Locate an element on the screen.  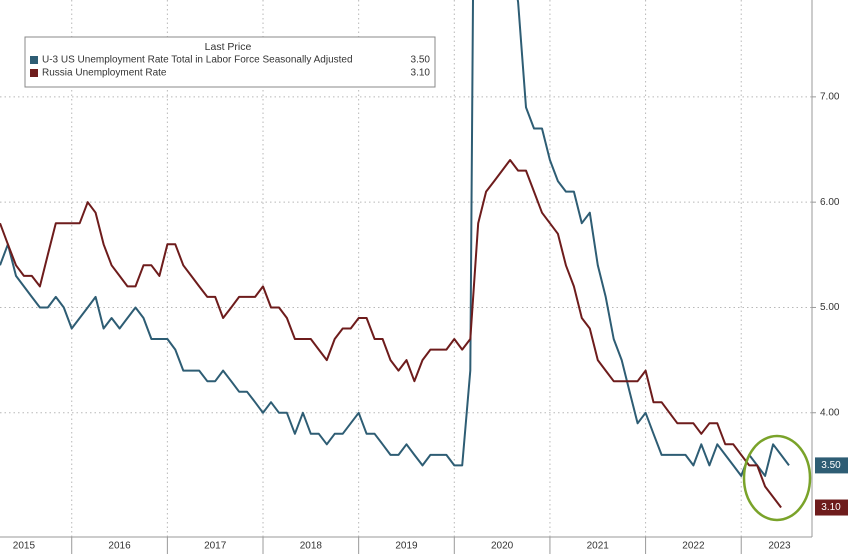
x-tick-label: 2015 is located at coordinates (24, 546).